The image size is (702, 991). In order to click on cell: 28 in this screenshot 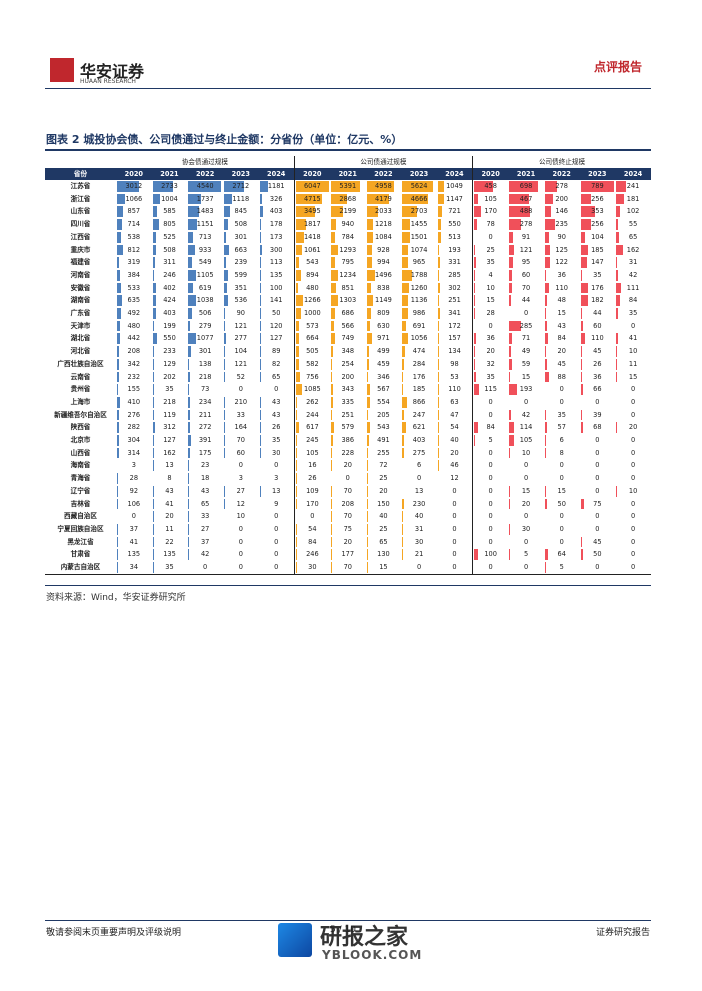, I will do `click(134, 478)`.